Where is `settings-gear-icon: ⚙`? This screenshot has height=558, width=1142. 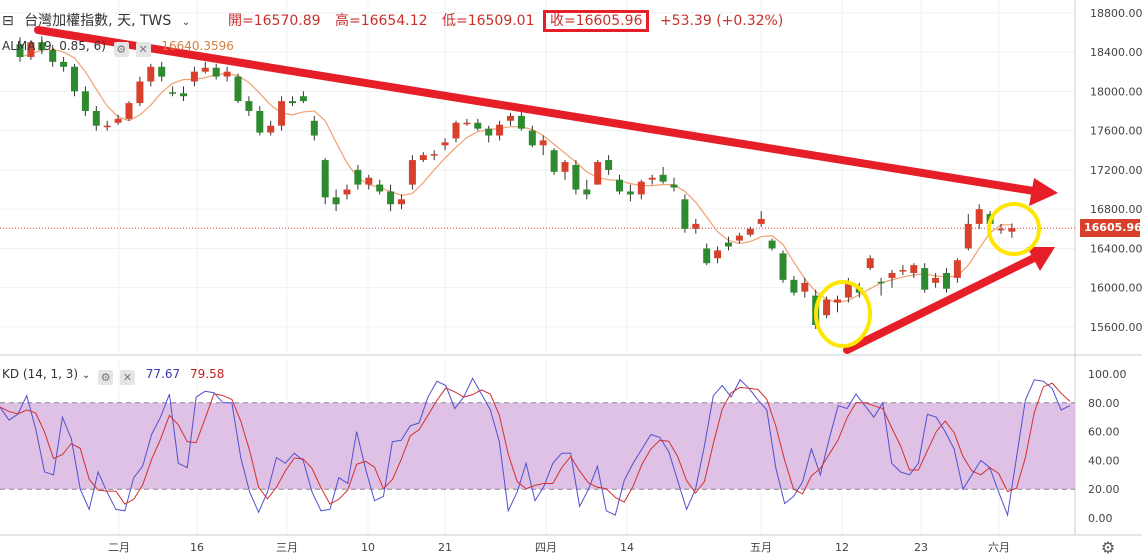 settings-gear-icon: ⚙ is located at coordinates (1108, 547).